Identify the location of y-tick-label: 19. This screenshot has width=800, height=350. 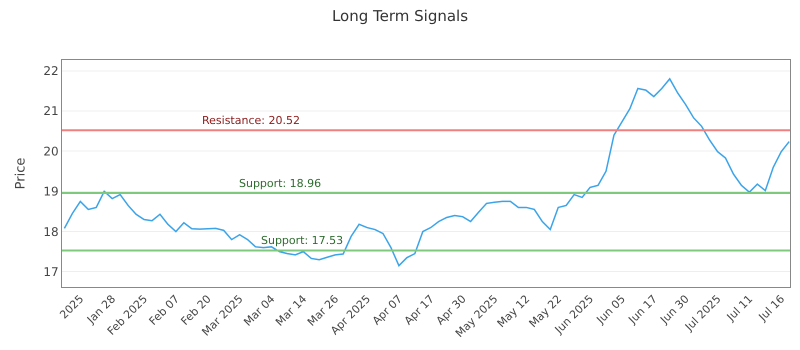
(51, 191).